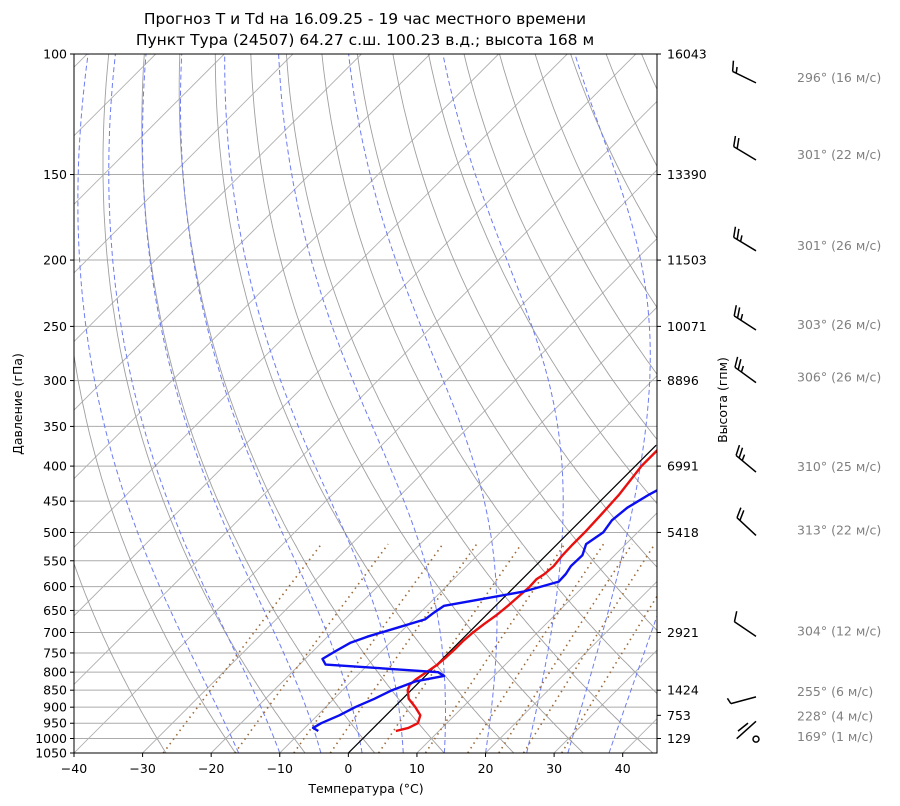 This screenshot has width=900, height=806. What do you see at coordinates (835, 691) in the screenshot?
I see `wind-label: 255° (6 м/с)` at bounding box center [835, 691].